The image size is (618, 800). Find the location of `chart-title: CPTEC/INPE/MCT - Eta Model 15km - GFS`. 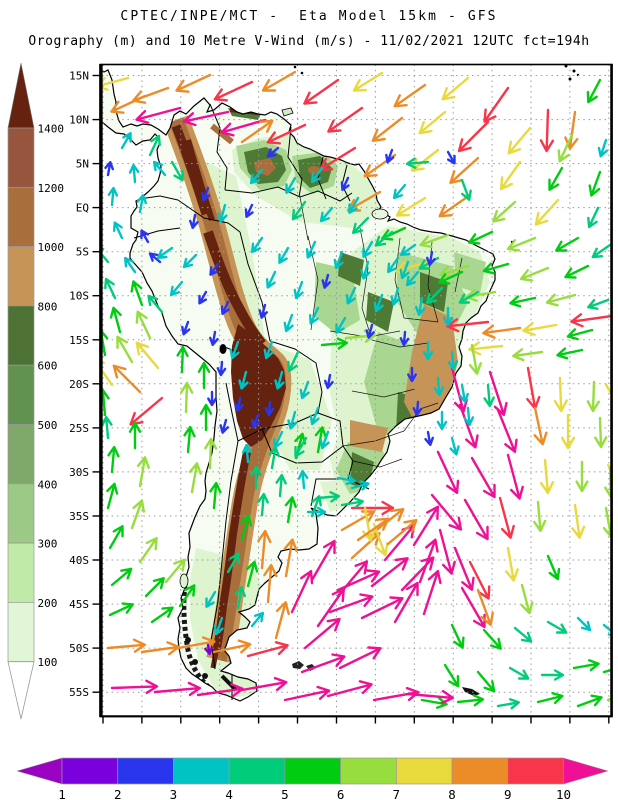

chart-title: CPTEC/INPE/MCT - Eta Model 15km - GFS is located at coordinates (309, 16).